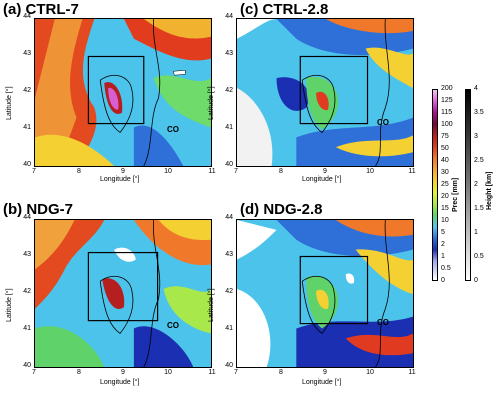 The height and width of the screenshot is (400, 500). Describe the element at coordinates (281, 171) in the screenshot. I see `panel-c-xtick-8: 8` at that location.